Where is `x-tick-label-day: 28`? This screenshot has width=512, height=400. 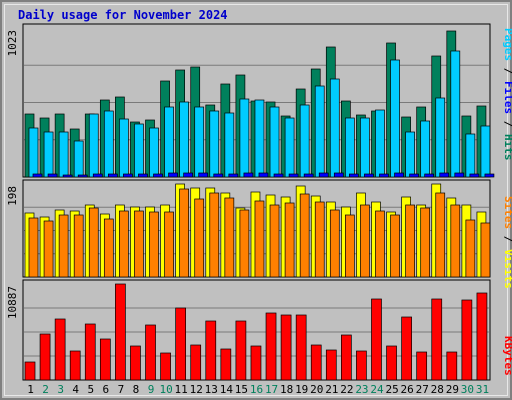
x-tick-label-day: 28 is located at coordinates (437, 389).